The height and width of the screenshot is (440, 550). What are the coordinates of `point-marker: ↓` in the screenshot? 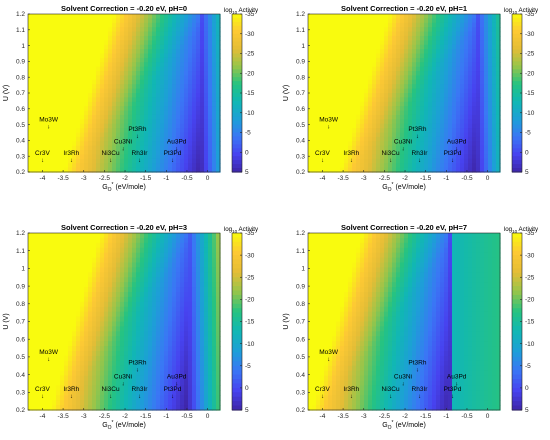 It's located at (452, 161).